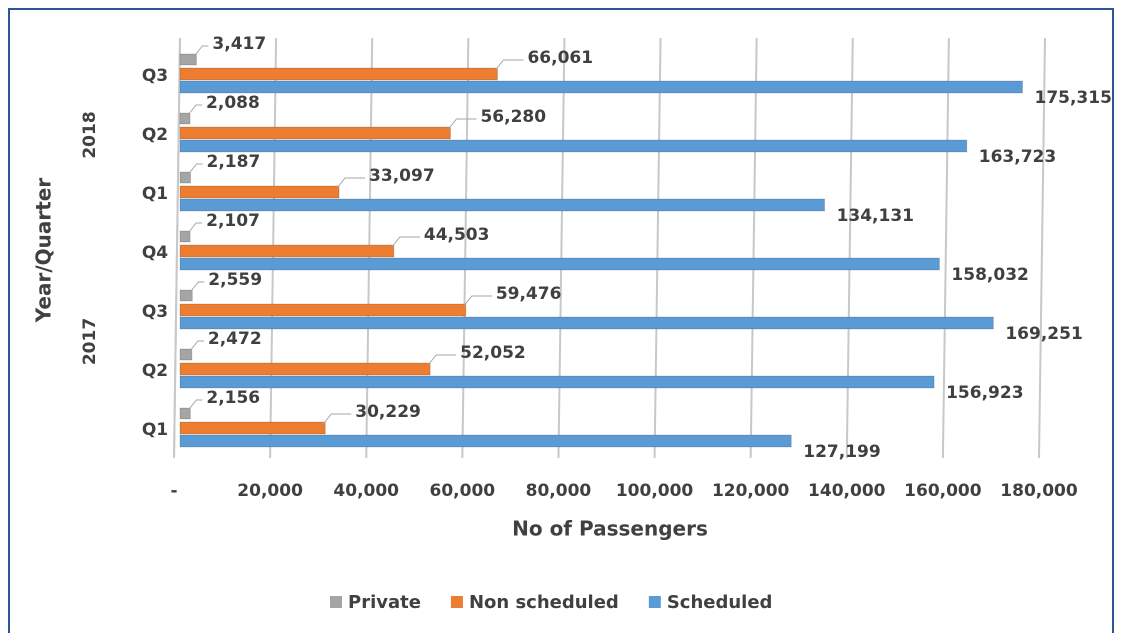 This screenshot has height=633, width=1123. Describe the element at coordinates (989, 275) in the screenshot. I see `data-label: 158,032` at that location.